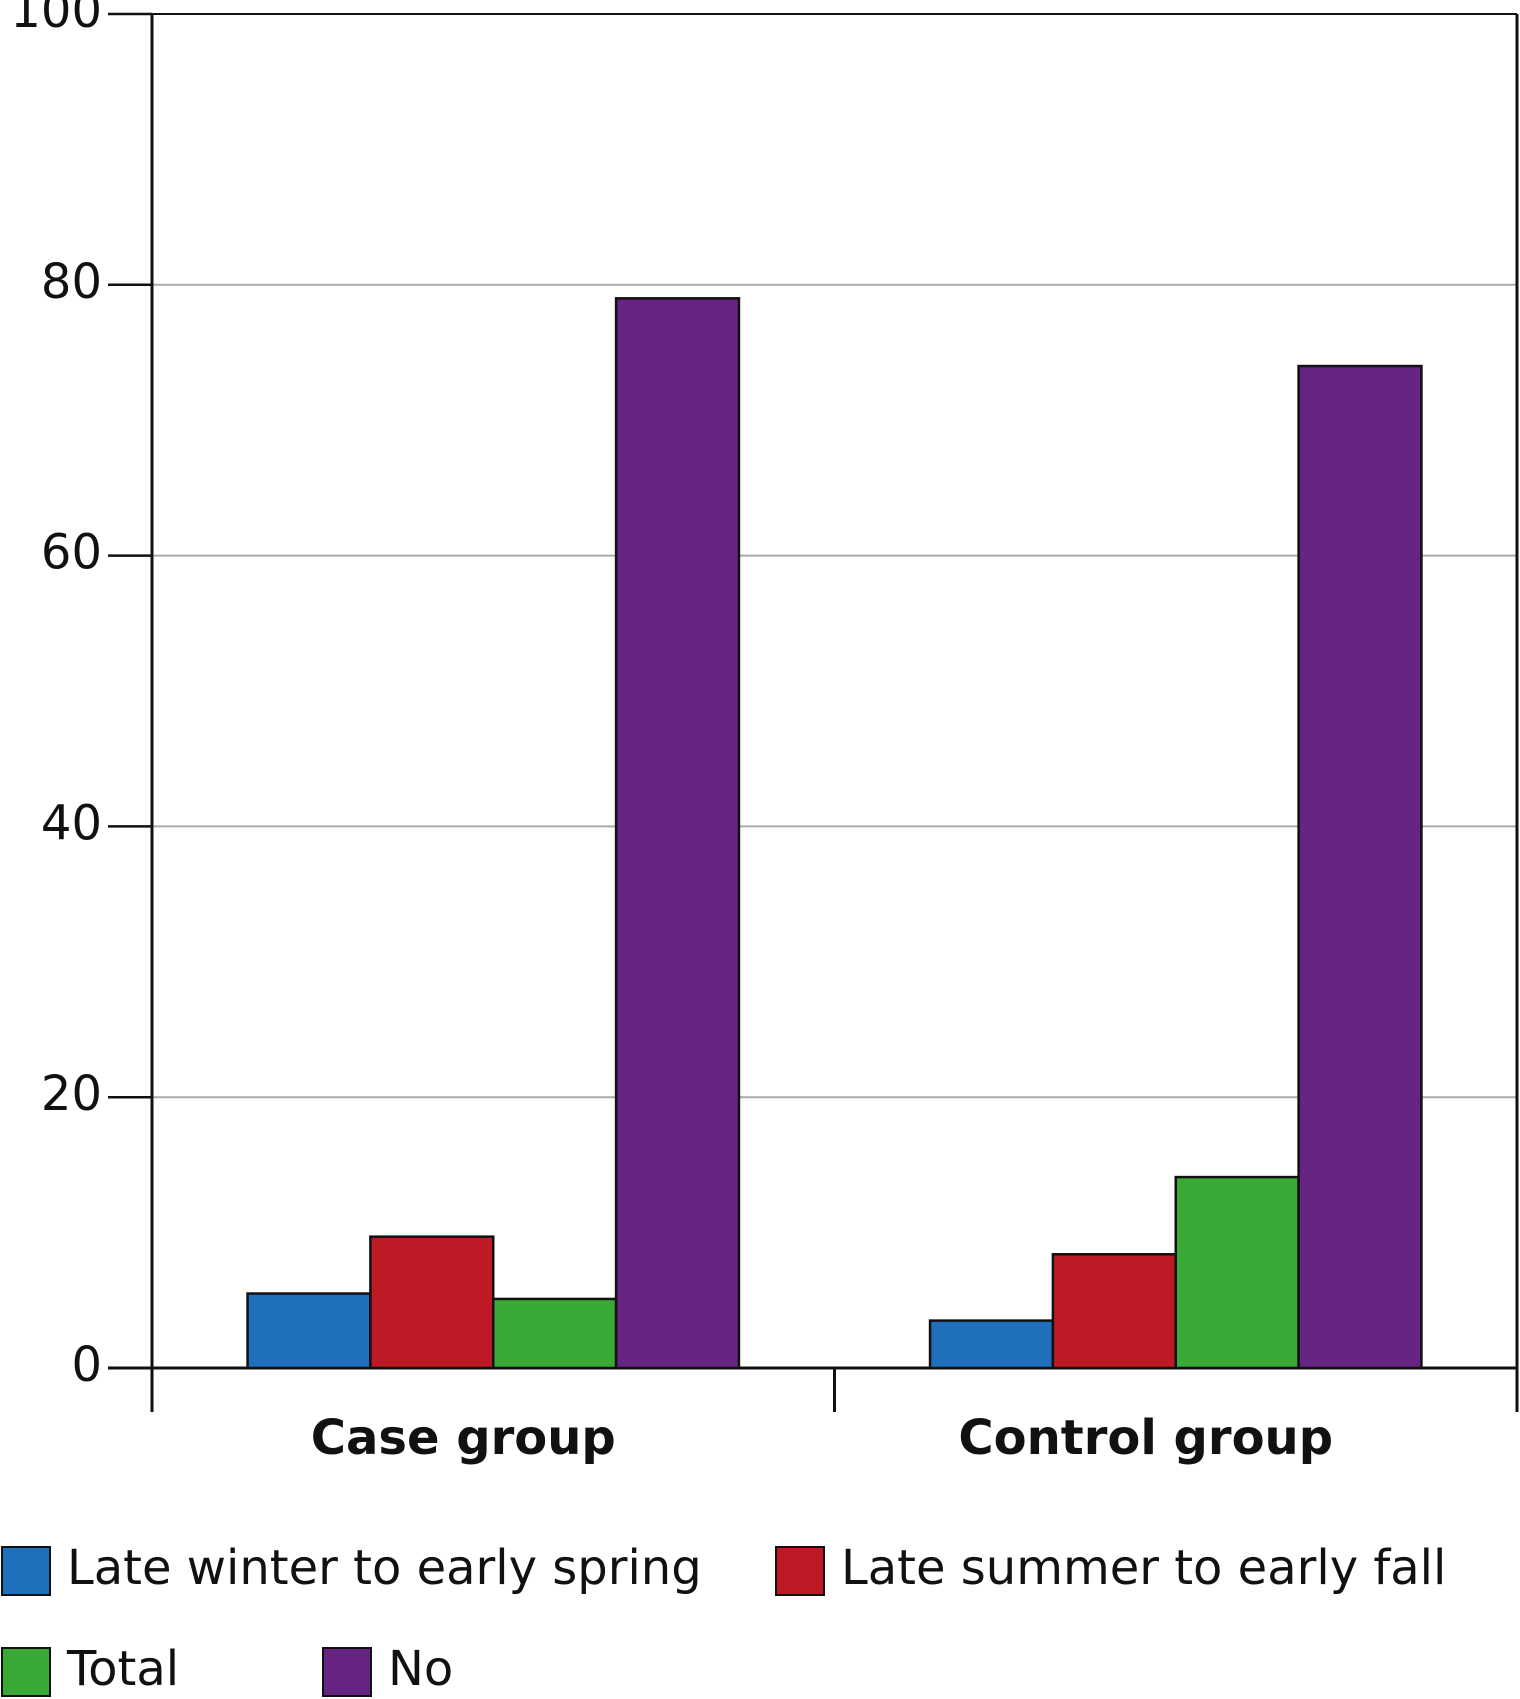 This screenshot has width=1520, height=1699. Describe the element at coordinates (71, 1094) in the screenshot. I see `y-tick-label: 20` at that location.